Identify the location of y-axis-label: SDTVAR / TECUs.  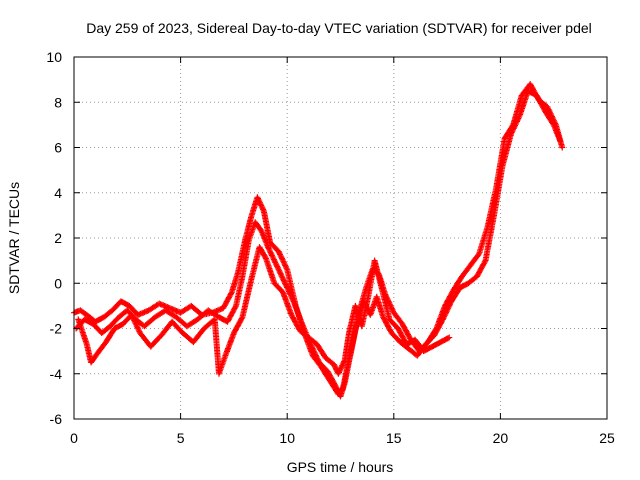
(14, 238).